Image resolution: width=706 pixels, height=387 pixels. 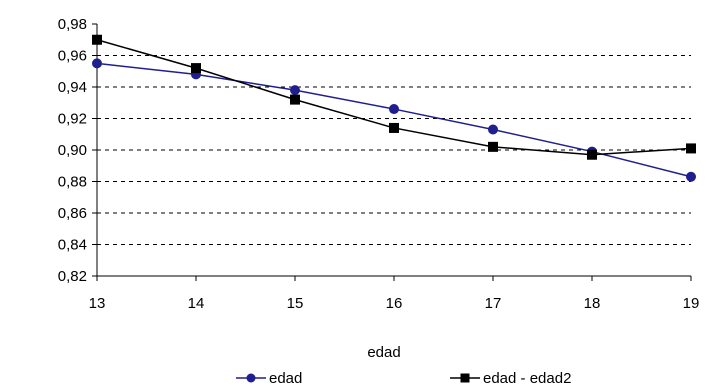 What do you see at coordinates (403, 378) in the screenshot?
I see `legend: edad edad - edad2` at bounding box center [403, 378].